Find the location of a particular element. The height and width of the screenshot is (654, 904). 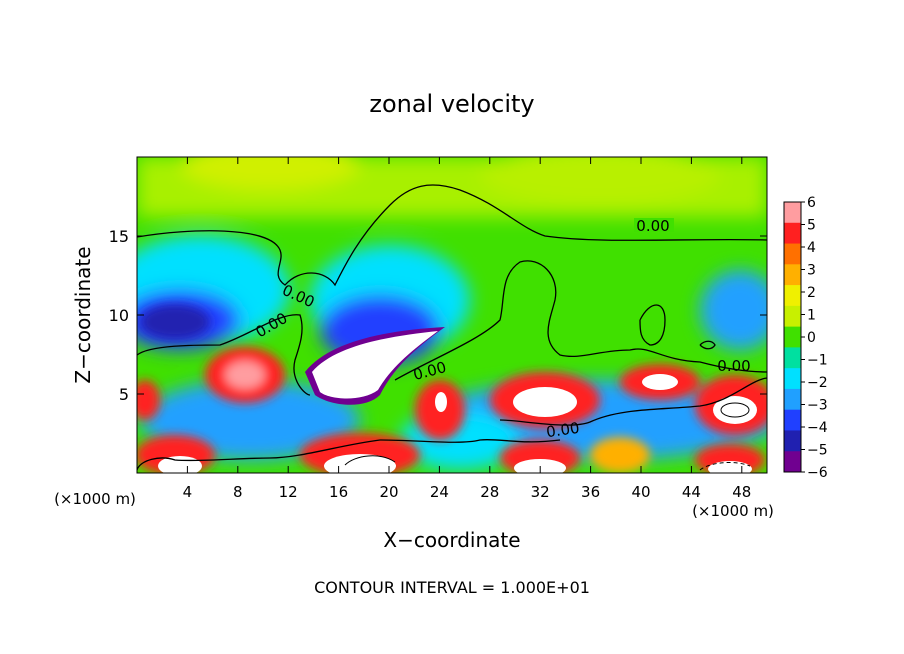

colorbar-tick-label: 3 is located at coordinates (811, 271).